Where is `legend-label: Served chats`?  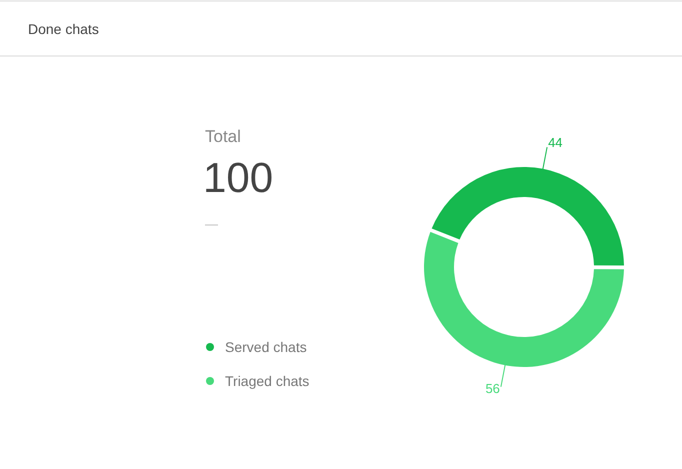
legend-label: Served chats is located at coordinates (266, 347).